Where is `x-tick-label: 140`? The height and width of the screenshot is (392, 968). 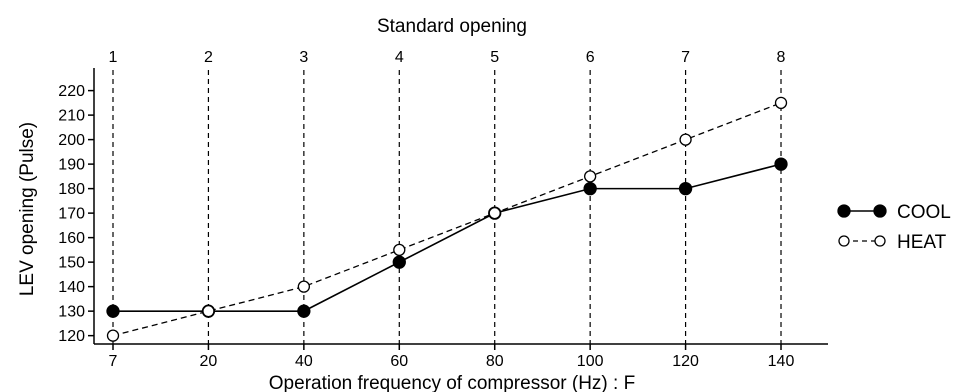 x-tick-label: 140 is located at coordinates (781, 361).